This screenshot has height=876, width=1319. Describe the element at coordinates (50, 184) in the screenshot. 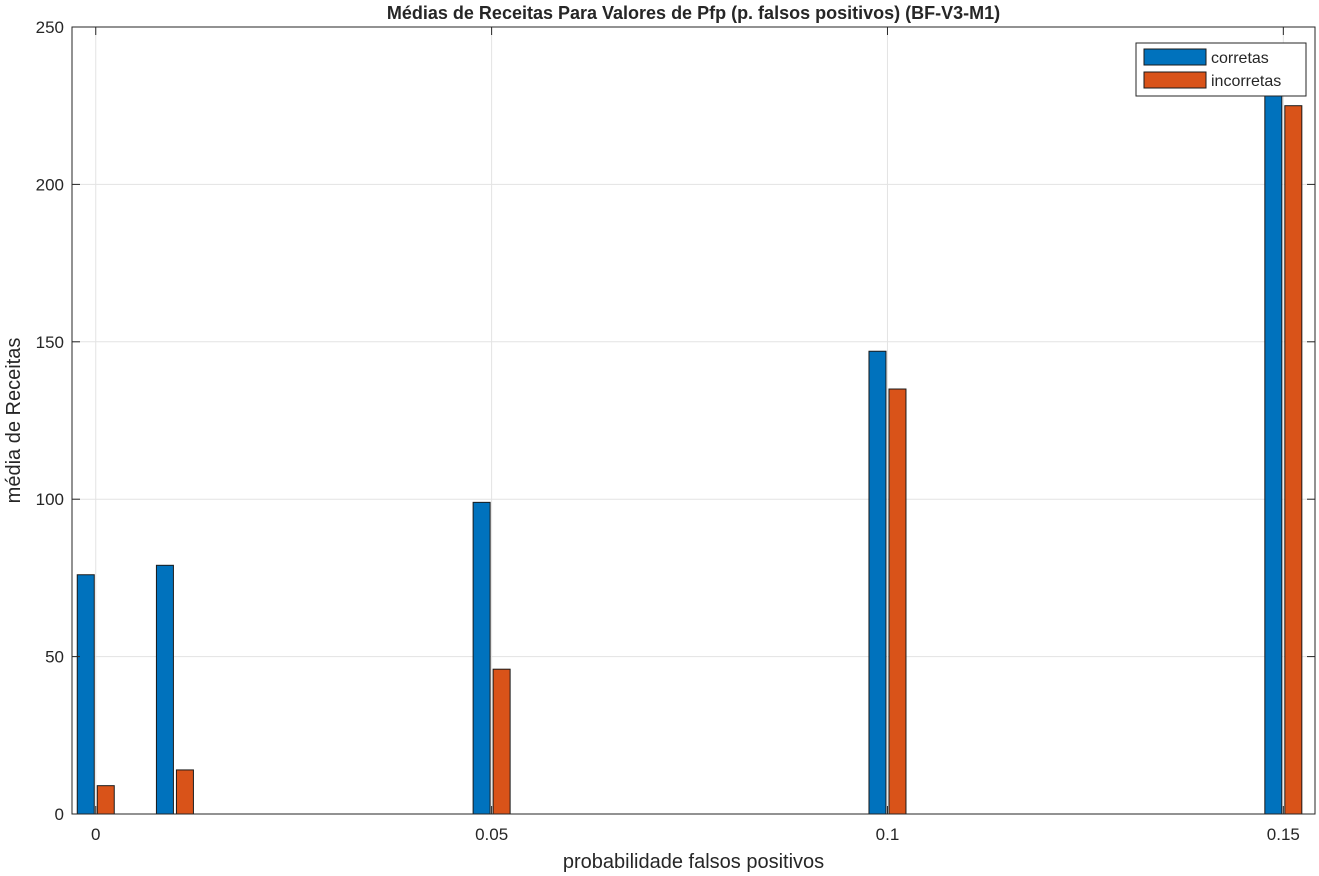

I see `y-tick-label: 200` at that location.